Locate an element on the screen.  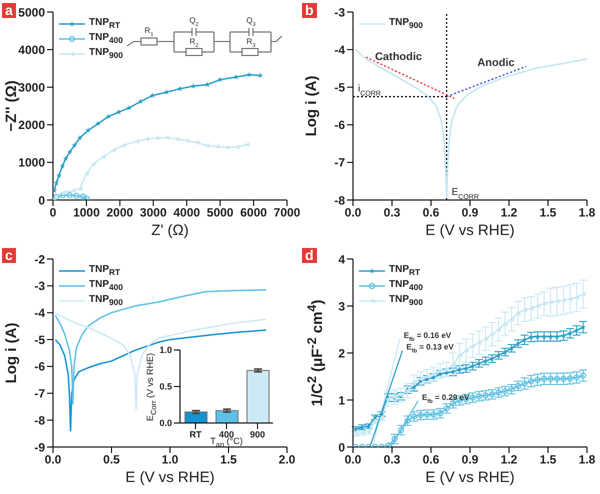
annotation: R$_{1}$ is located at coordinates (149, 32).